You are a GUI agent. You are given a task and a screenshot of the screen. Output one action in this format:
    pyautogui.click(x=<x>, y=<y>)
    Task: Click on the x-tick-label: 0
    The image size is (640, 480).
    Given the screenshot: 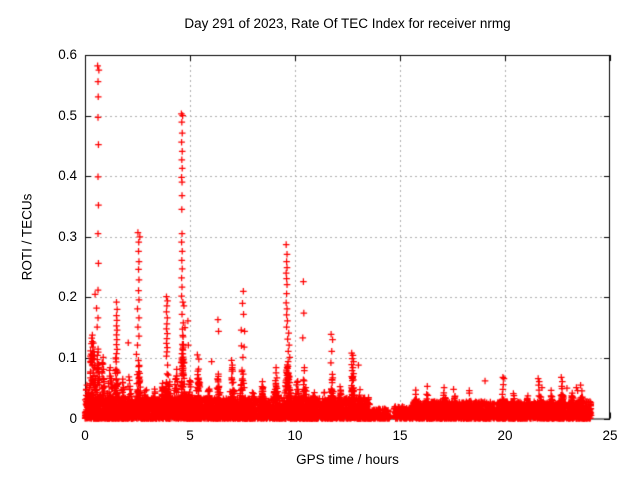 What is the action you would take?
    pyautogui.click(x=85, y=435)
    